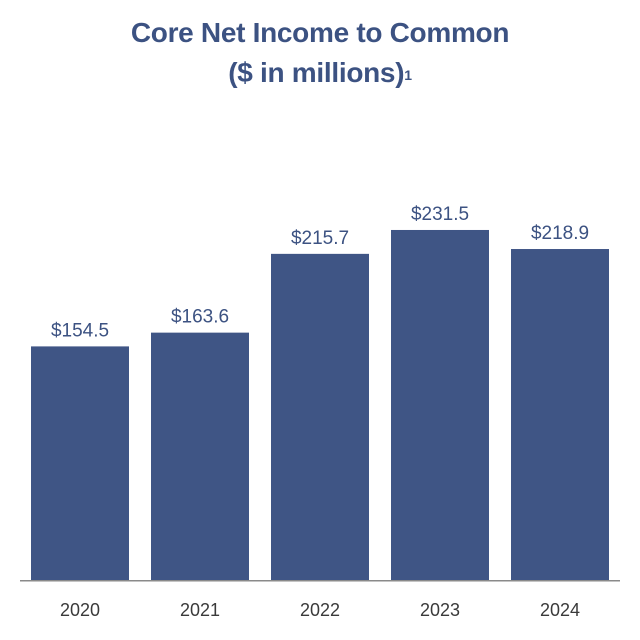 The image size is (640, 640). Describe the element at coordinates (200, 456) in the screenshot. I see `bar-2021` at that location.